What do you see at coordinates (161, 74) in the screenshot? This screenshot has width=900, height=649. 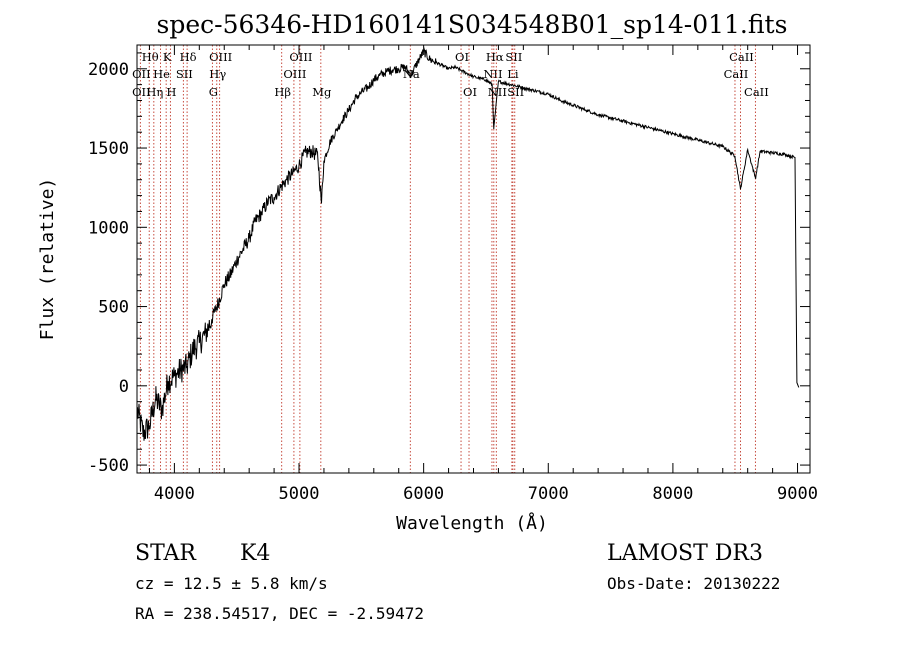 I see `line-marker-label: He` at bounding box center [161, 74].